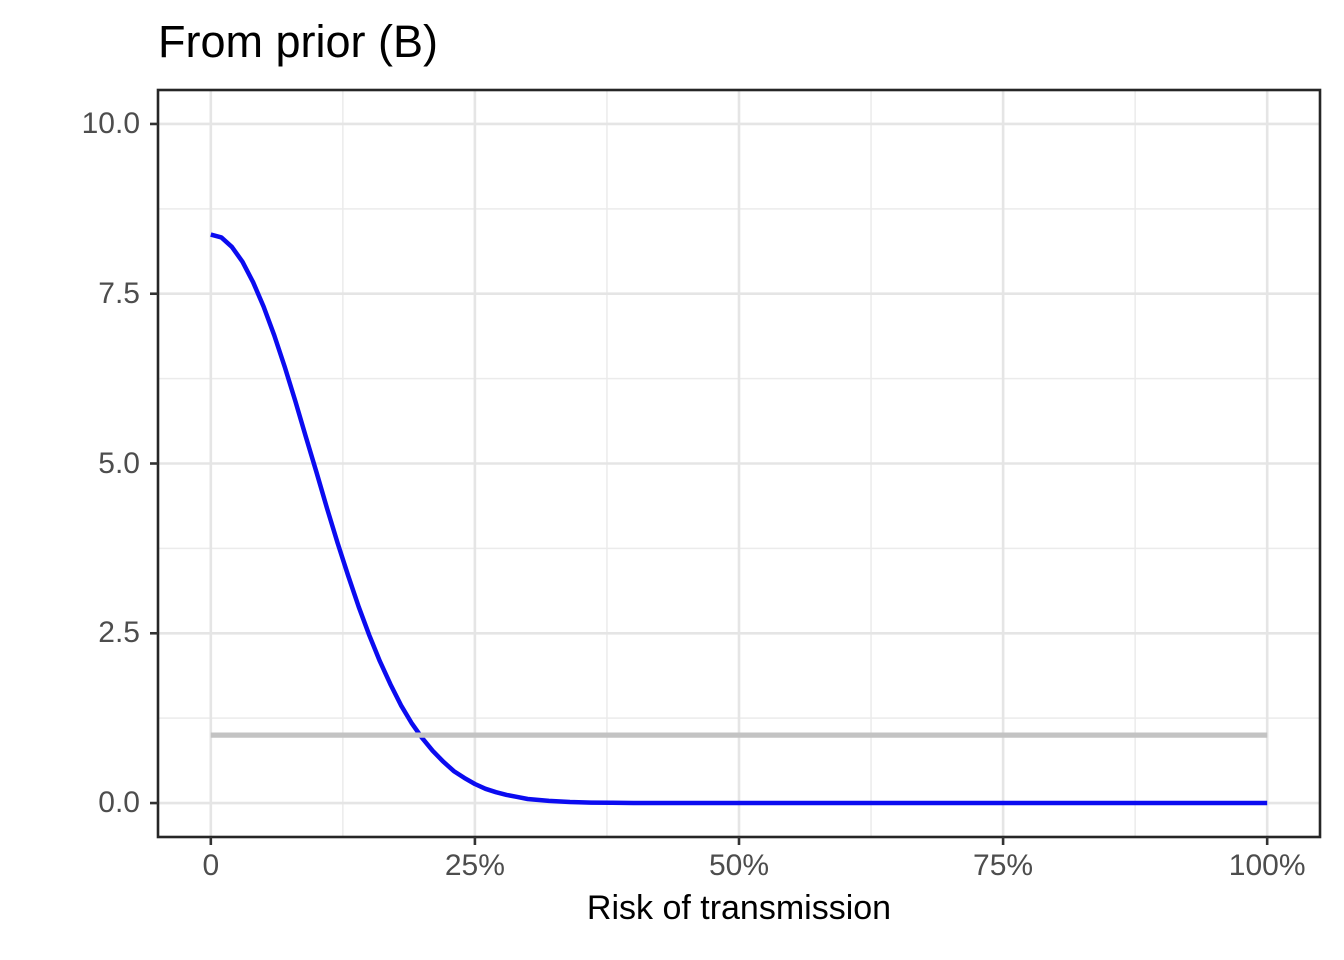 The image size is (1344, 960). I want to click on y-tick-label: 7.5, so click(119, 293).